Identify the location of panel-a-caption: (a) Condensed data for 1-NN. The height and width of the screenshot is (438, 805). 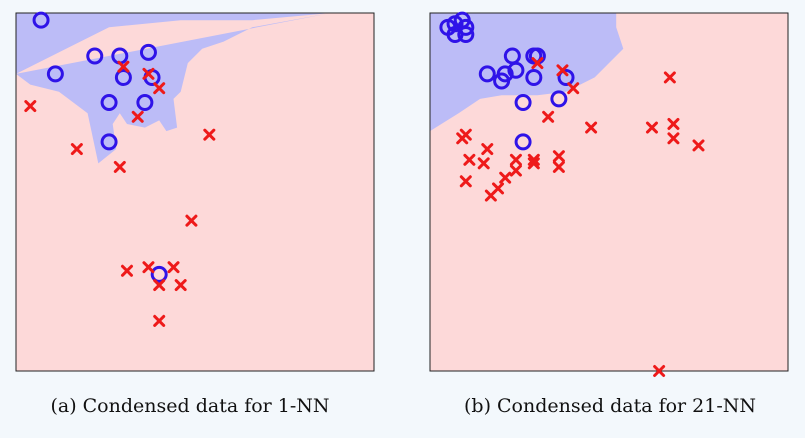
(190, 406).